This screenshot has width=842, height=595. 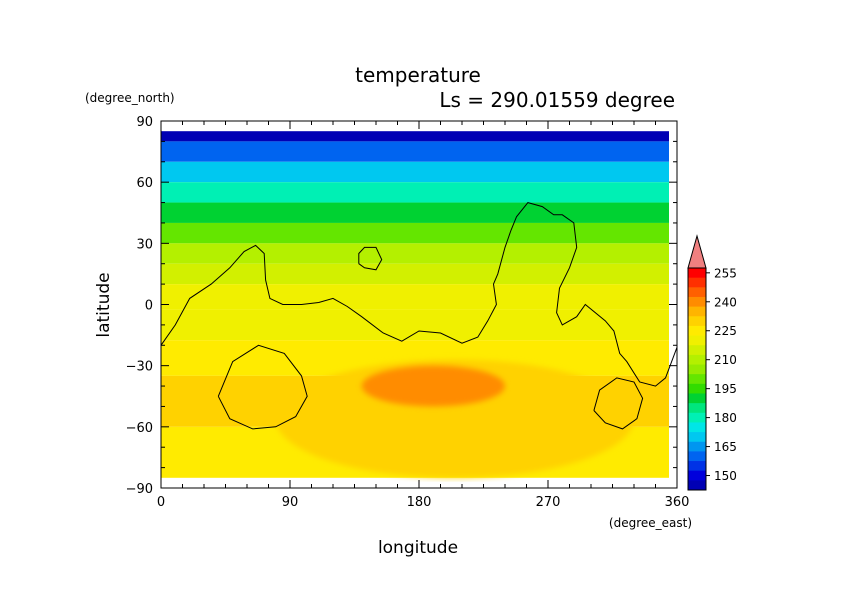 What do you see at coordinates (725, 360) in the screenshot?
I see `colorbar-tick-label: 210` at bounding box center [725, 360].